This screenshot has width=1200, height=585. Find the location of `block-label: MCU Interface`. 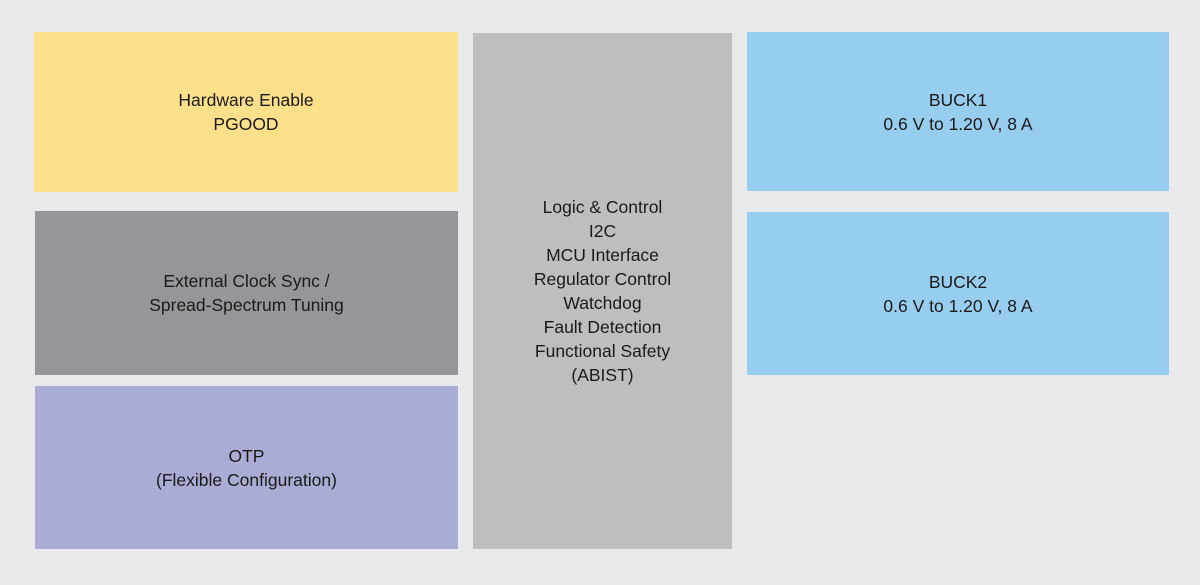

block-label: MCU Interface is located at coordinates (602, 255).